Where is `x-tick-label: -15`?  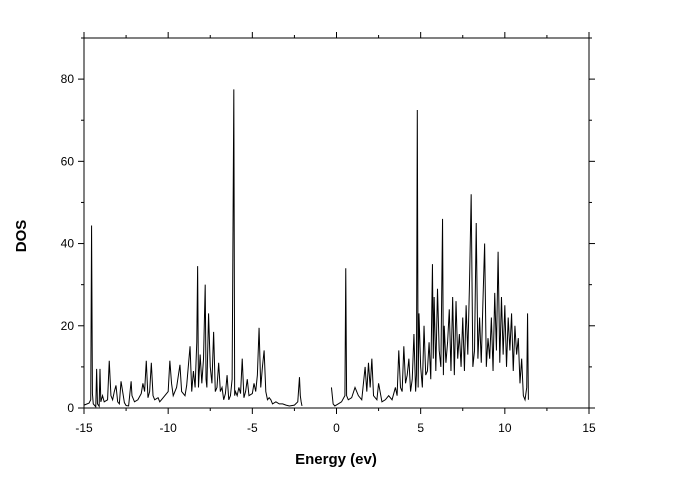
x-tick-label: -15 is located at coordinates (84, 428).